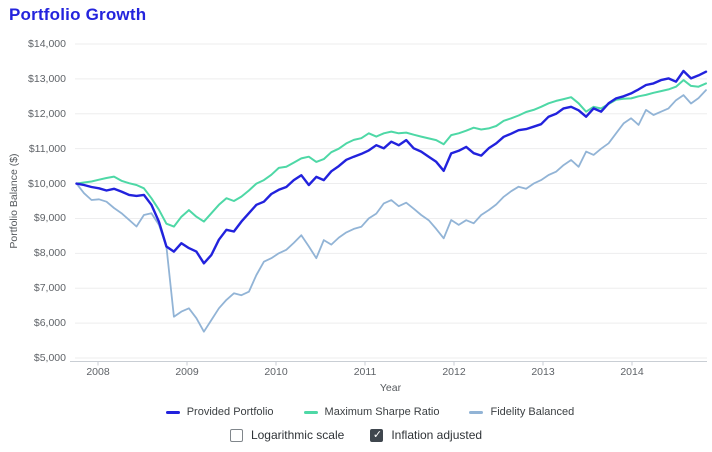  I want to click on chart-controls: Logarithmic scale Inflation adjusted, so click(356, 435).